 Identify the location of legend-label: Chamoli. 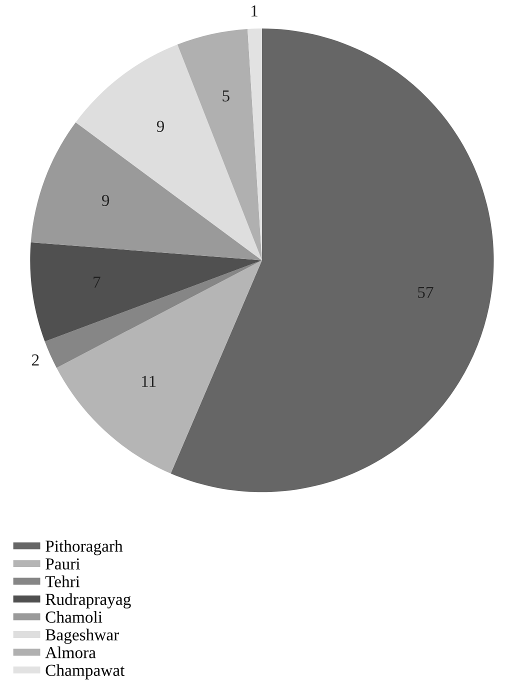
(74, 617).